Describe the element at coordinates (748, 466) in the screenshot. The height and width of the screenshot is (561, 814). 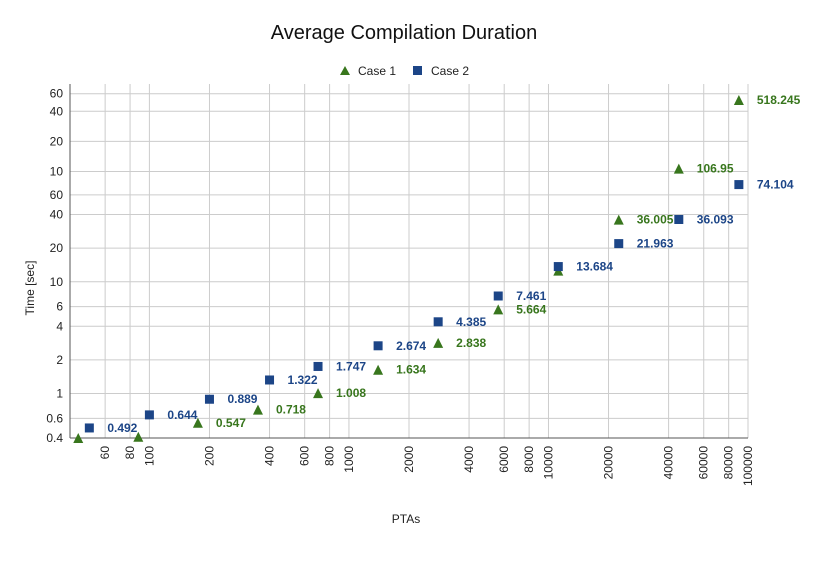
I see `x-tick-label-100000: 100000` at that location.